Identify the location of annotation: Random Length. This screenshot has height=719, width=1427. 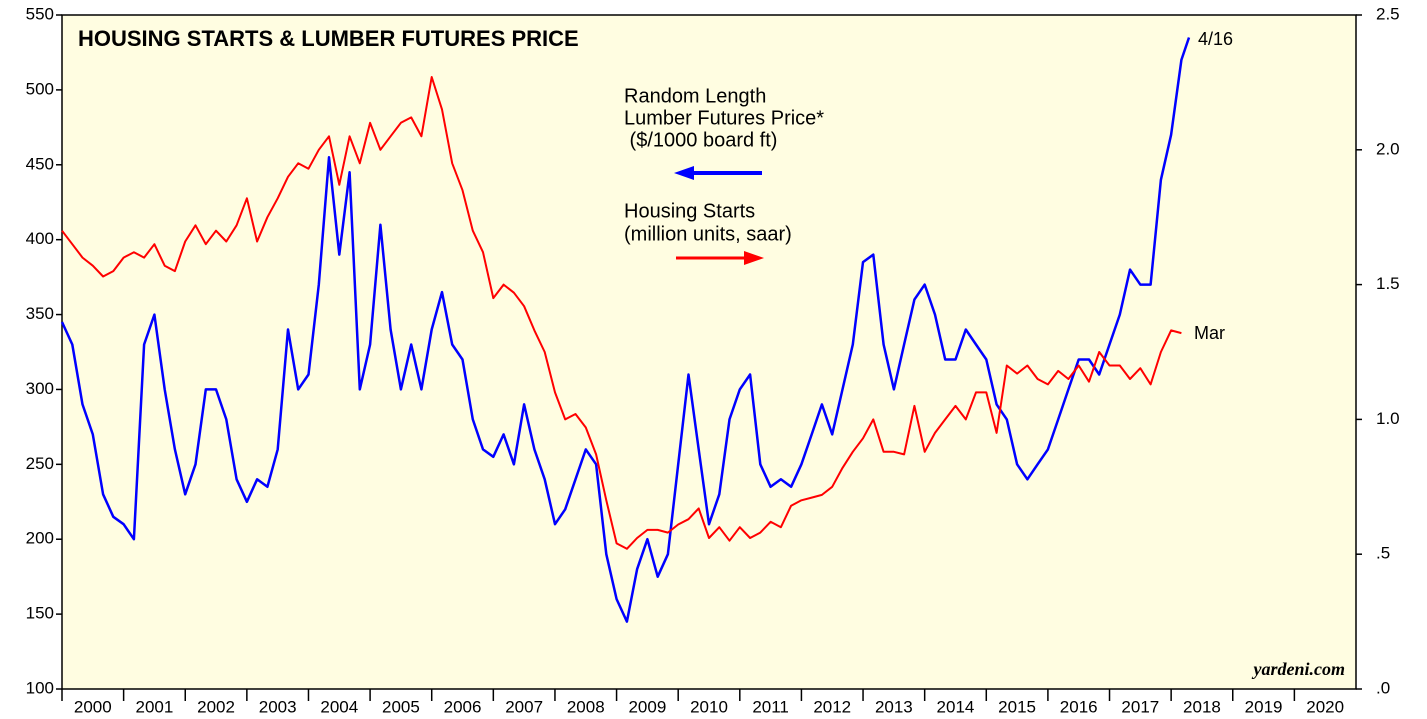
(695, 96).